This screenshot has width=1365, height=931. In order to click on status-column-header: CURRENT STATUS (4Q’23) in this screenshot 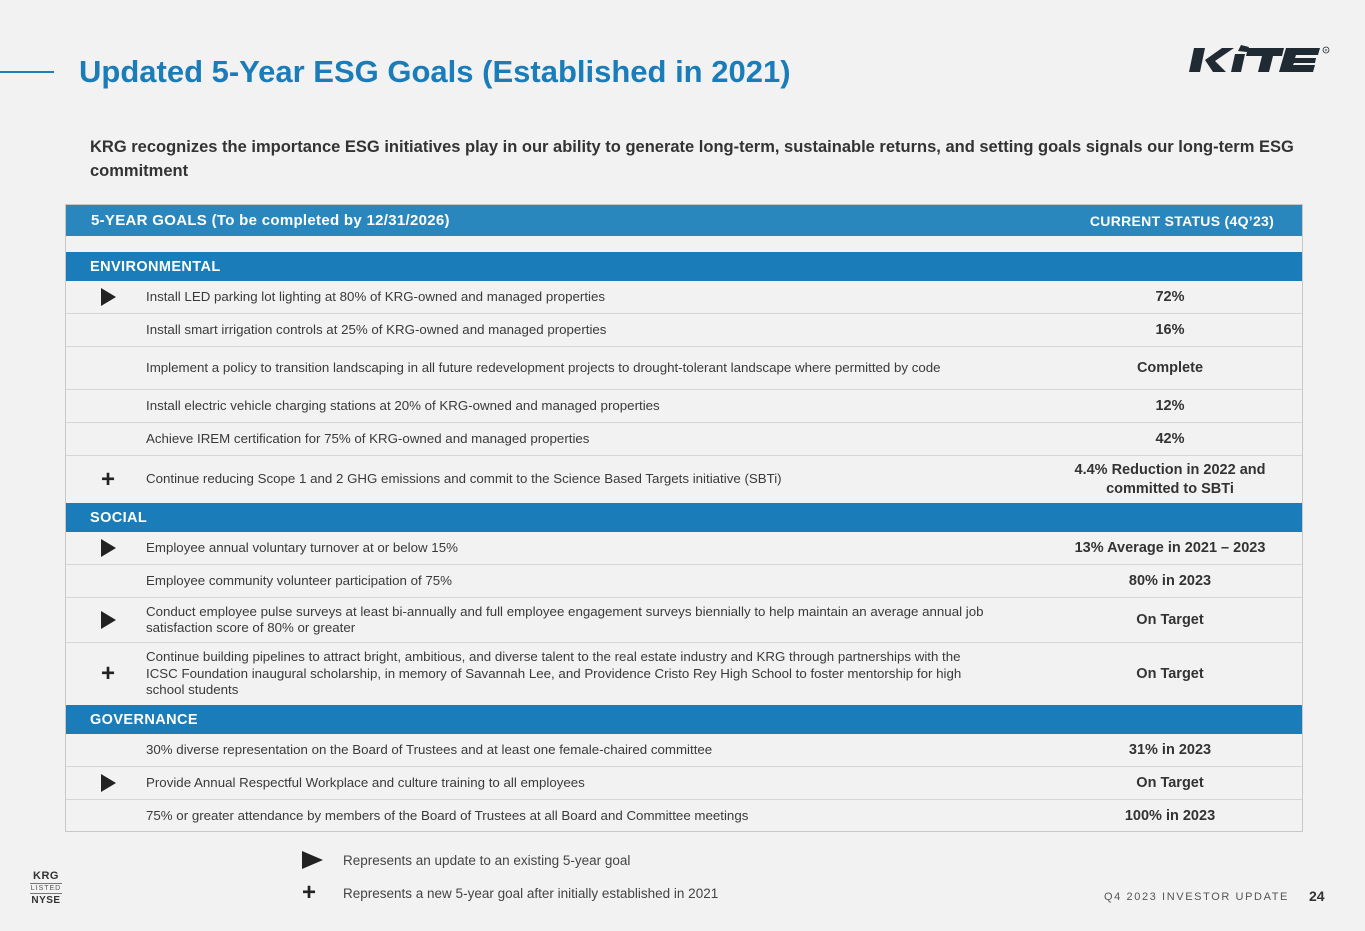, I will do `click(1182, 220)`.